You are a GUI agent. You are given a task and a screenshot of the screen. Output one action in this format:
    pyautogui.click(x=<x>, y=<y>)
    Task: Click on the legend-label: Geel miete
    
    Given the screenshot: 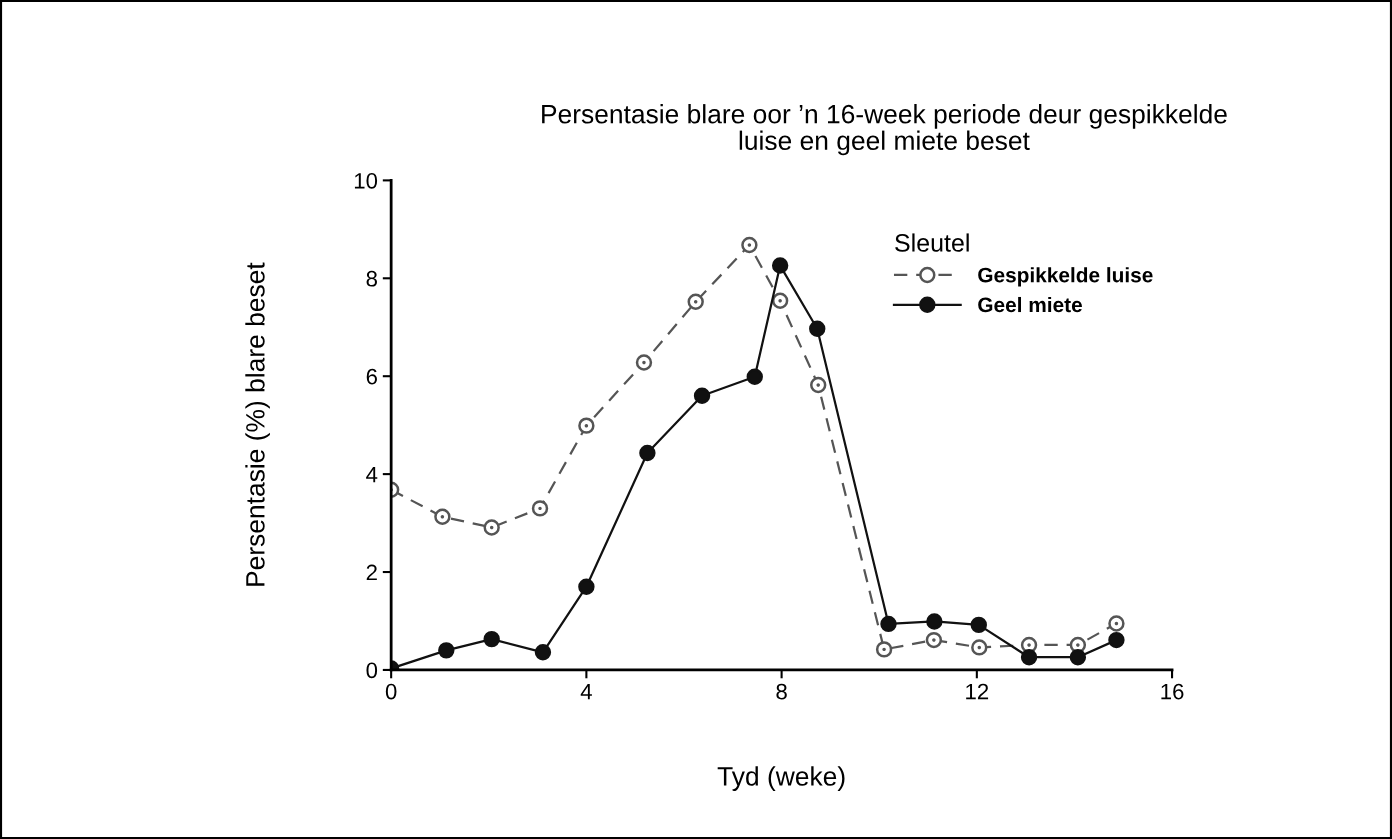 What is the action you would take?
    pyautogui.click(x=1030, y=304)
    